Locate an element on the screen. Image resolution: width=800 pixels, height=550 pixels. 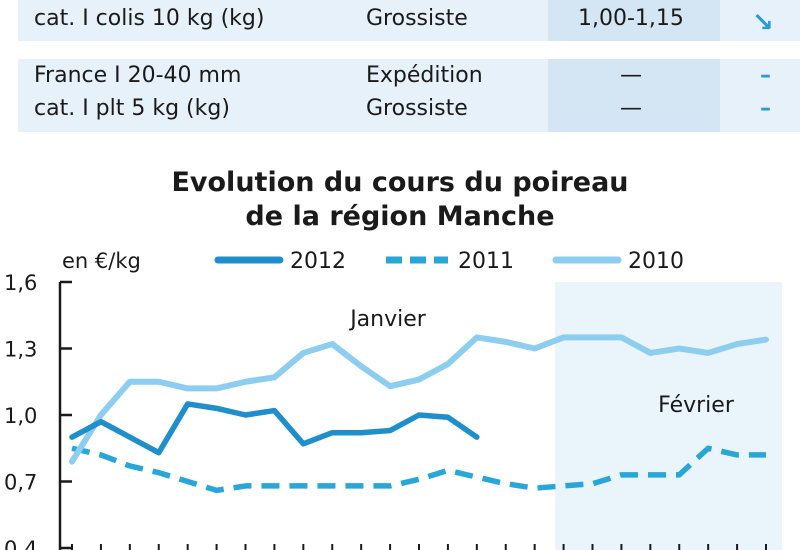
period-label-janvier: Janvier is located at coordinates (387, 319).